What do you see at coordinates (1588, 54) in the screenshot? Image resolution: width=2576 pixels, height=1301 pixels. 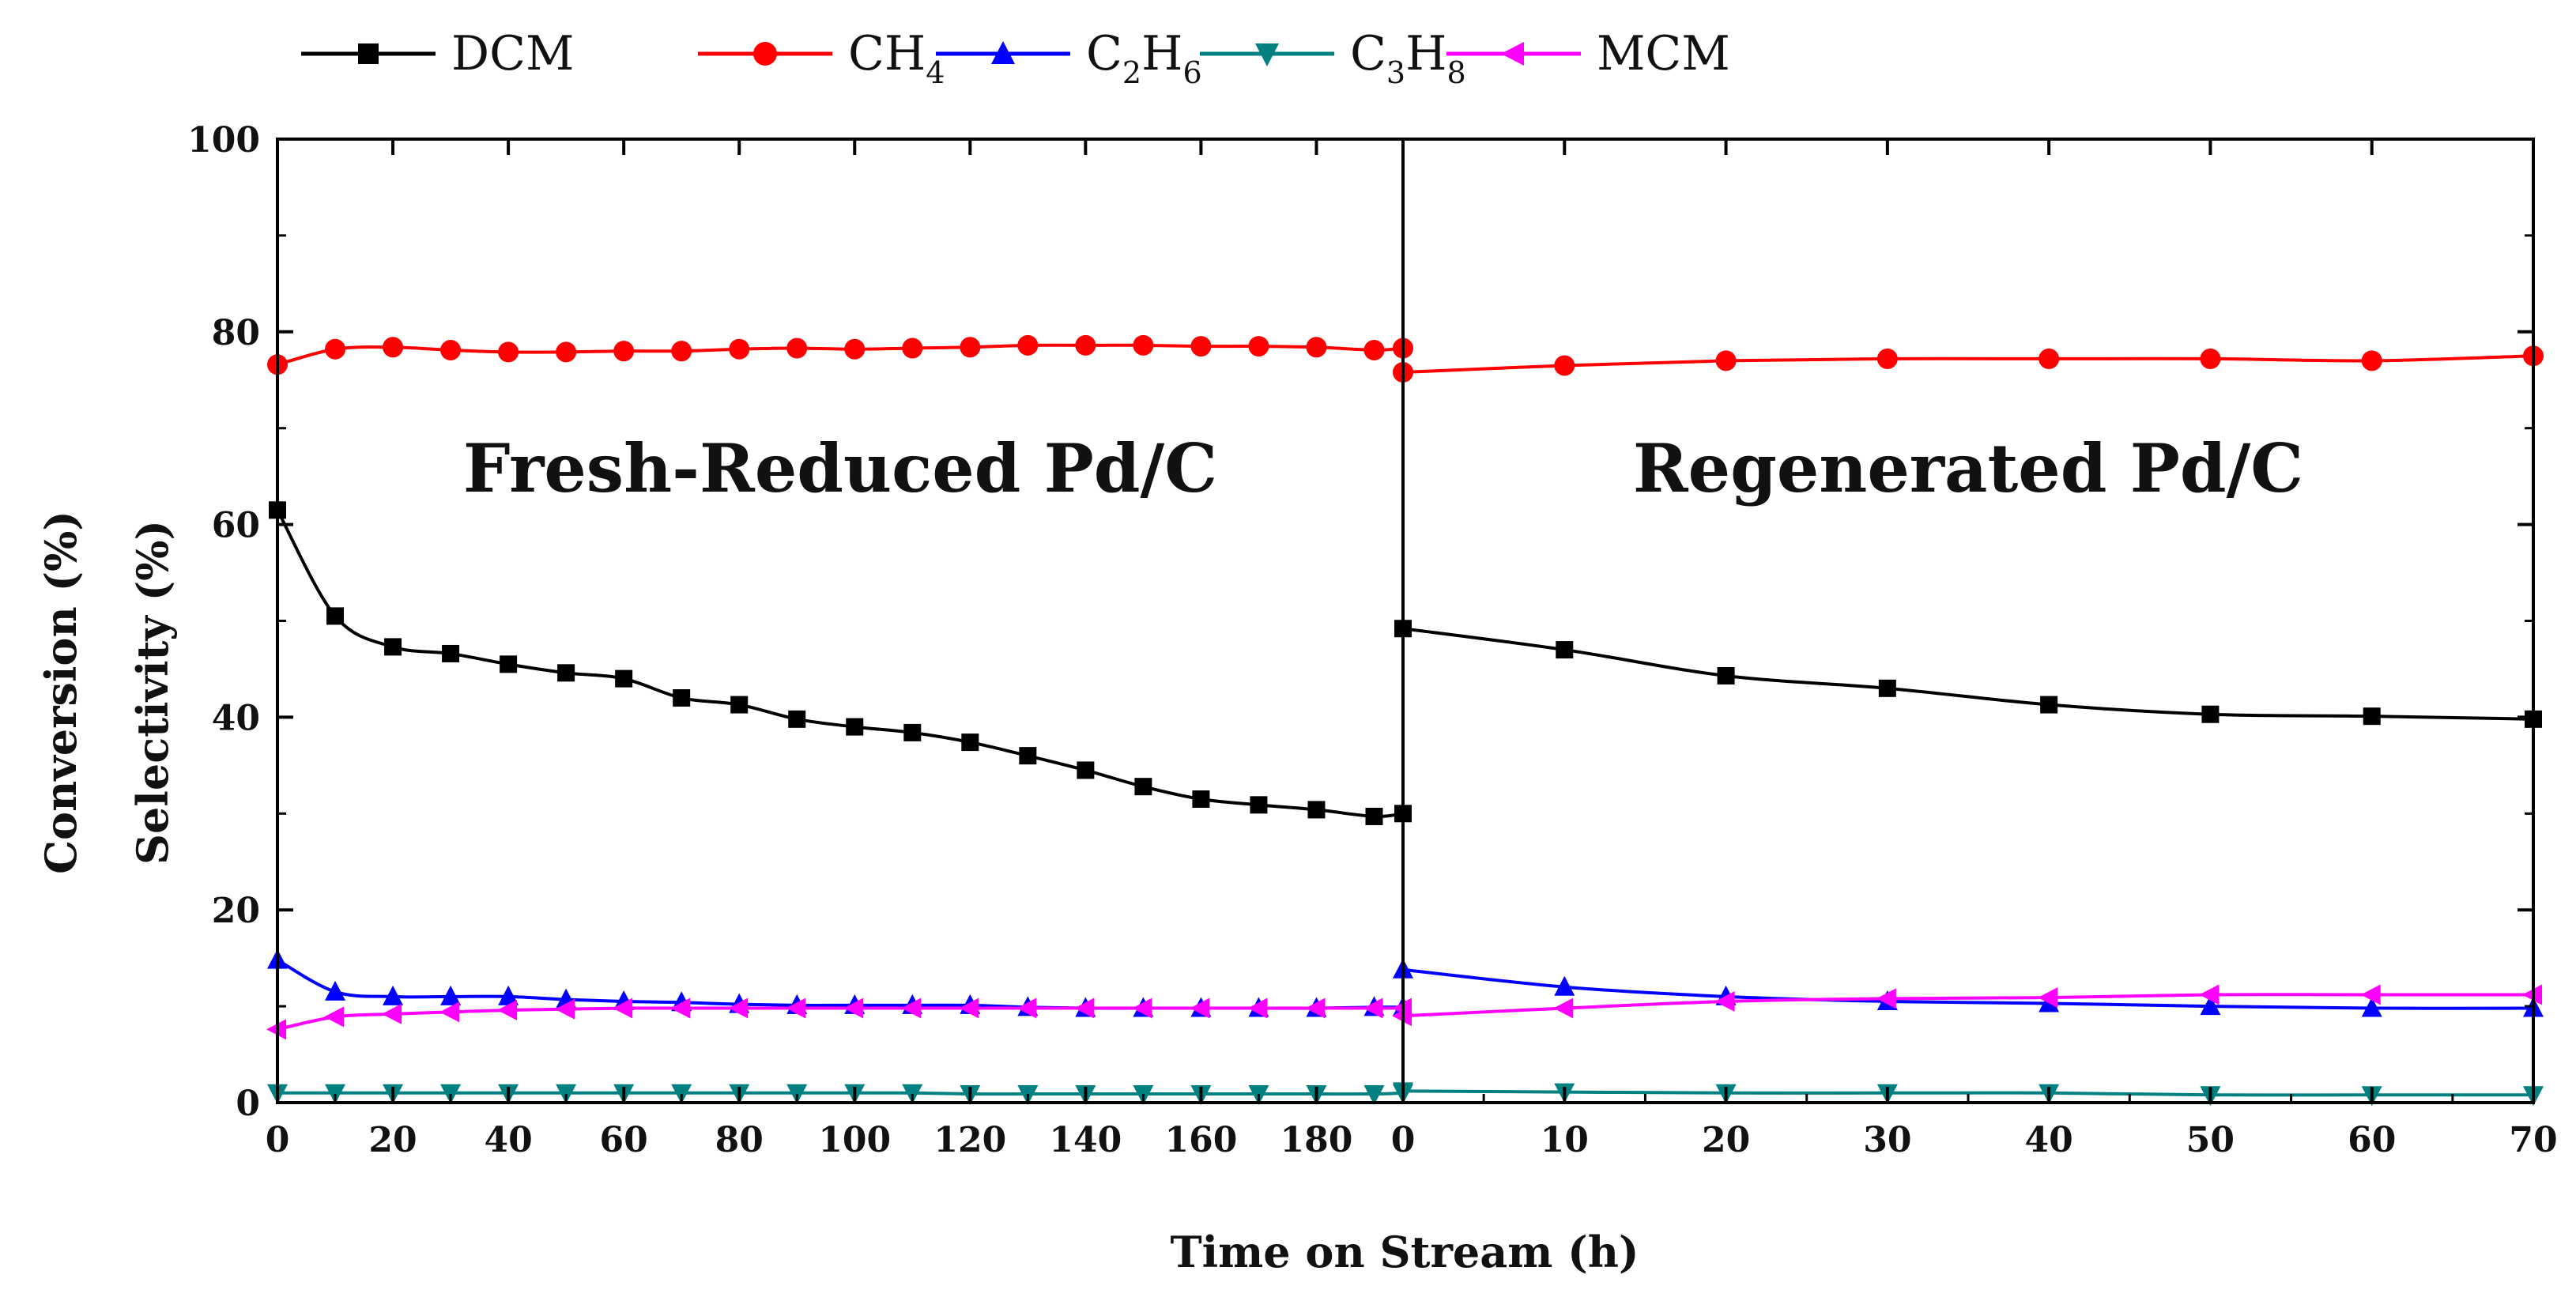 I see `legend-item-mcm: MCM` at bounding box center [1588, 54].